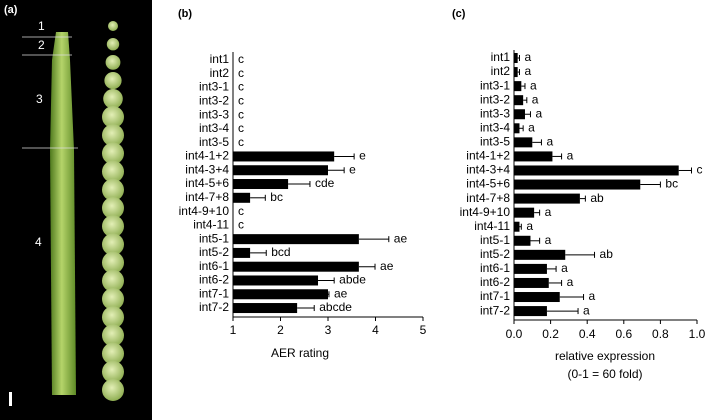 The height and width of the screenshot is (420, 709). I want to click on disc-column, so click(113, 211).